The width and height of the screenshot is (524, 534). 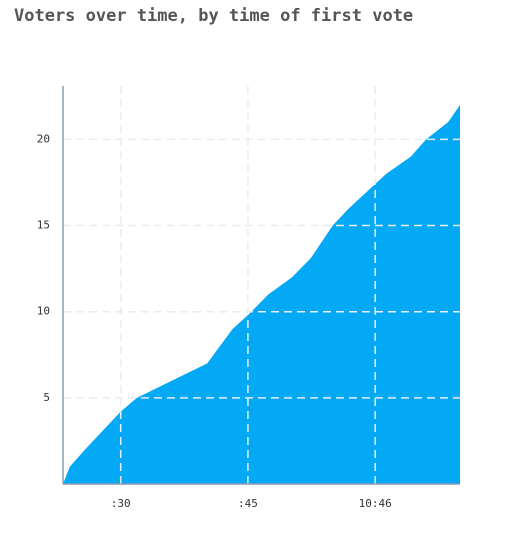 What do you see at coordinates (46, 397) in the screenshot?
I see `y-tick-label: 5` at bounding box center [46, 397].